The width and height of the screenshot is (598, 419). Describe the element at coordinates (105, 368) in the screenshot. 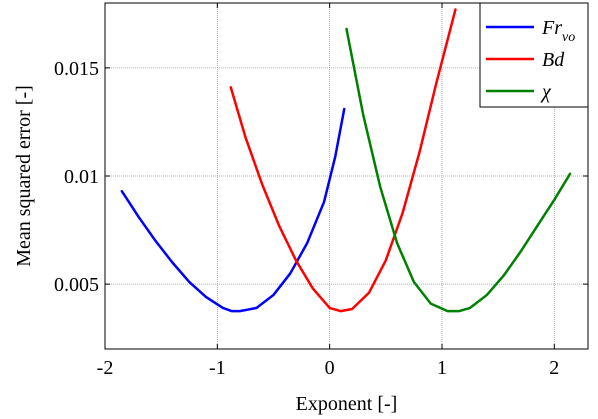

I see `x-tick-label: -2` at that location.